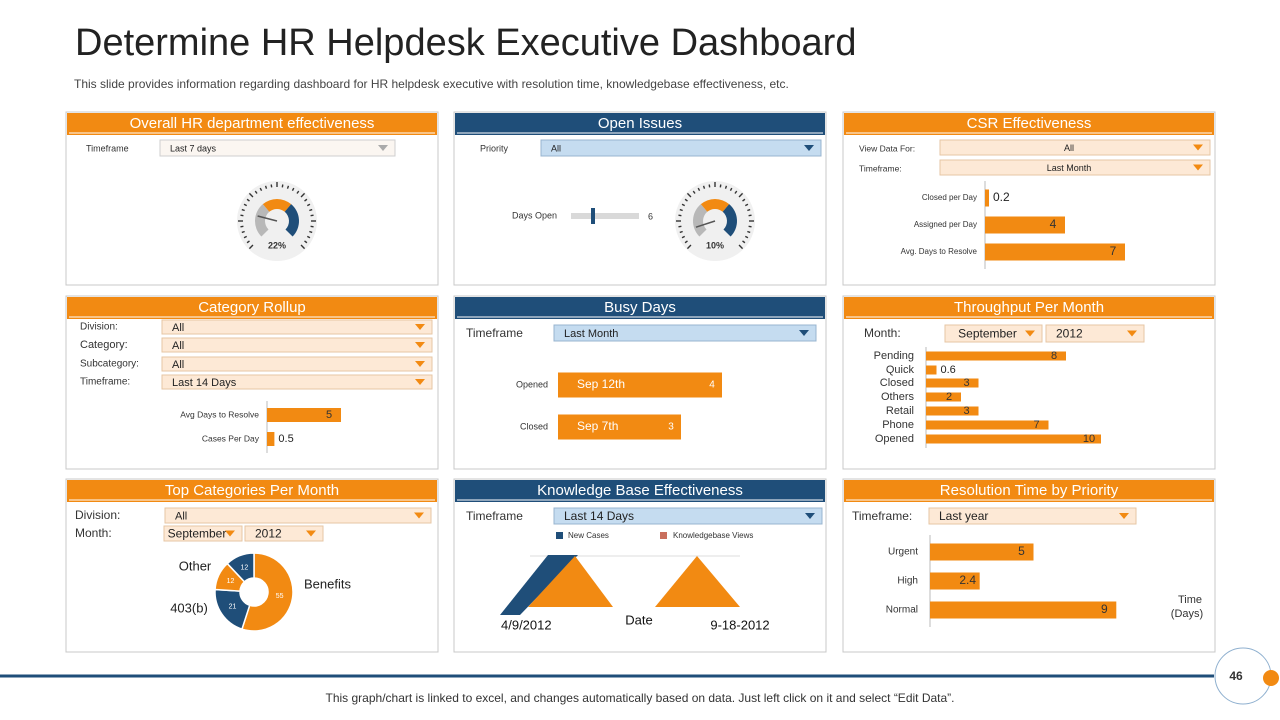  Describe the element at coordinates (705, 224) in the screenshot. I see `gauge-needle` at that location.